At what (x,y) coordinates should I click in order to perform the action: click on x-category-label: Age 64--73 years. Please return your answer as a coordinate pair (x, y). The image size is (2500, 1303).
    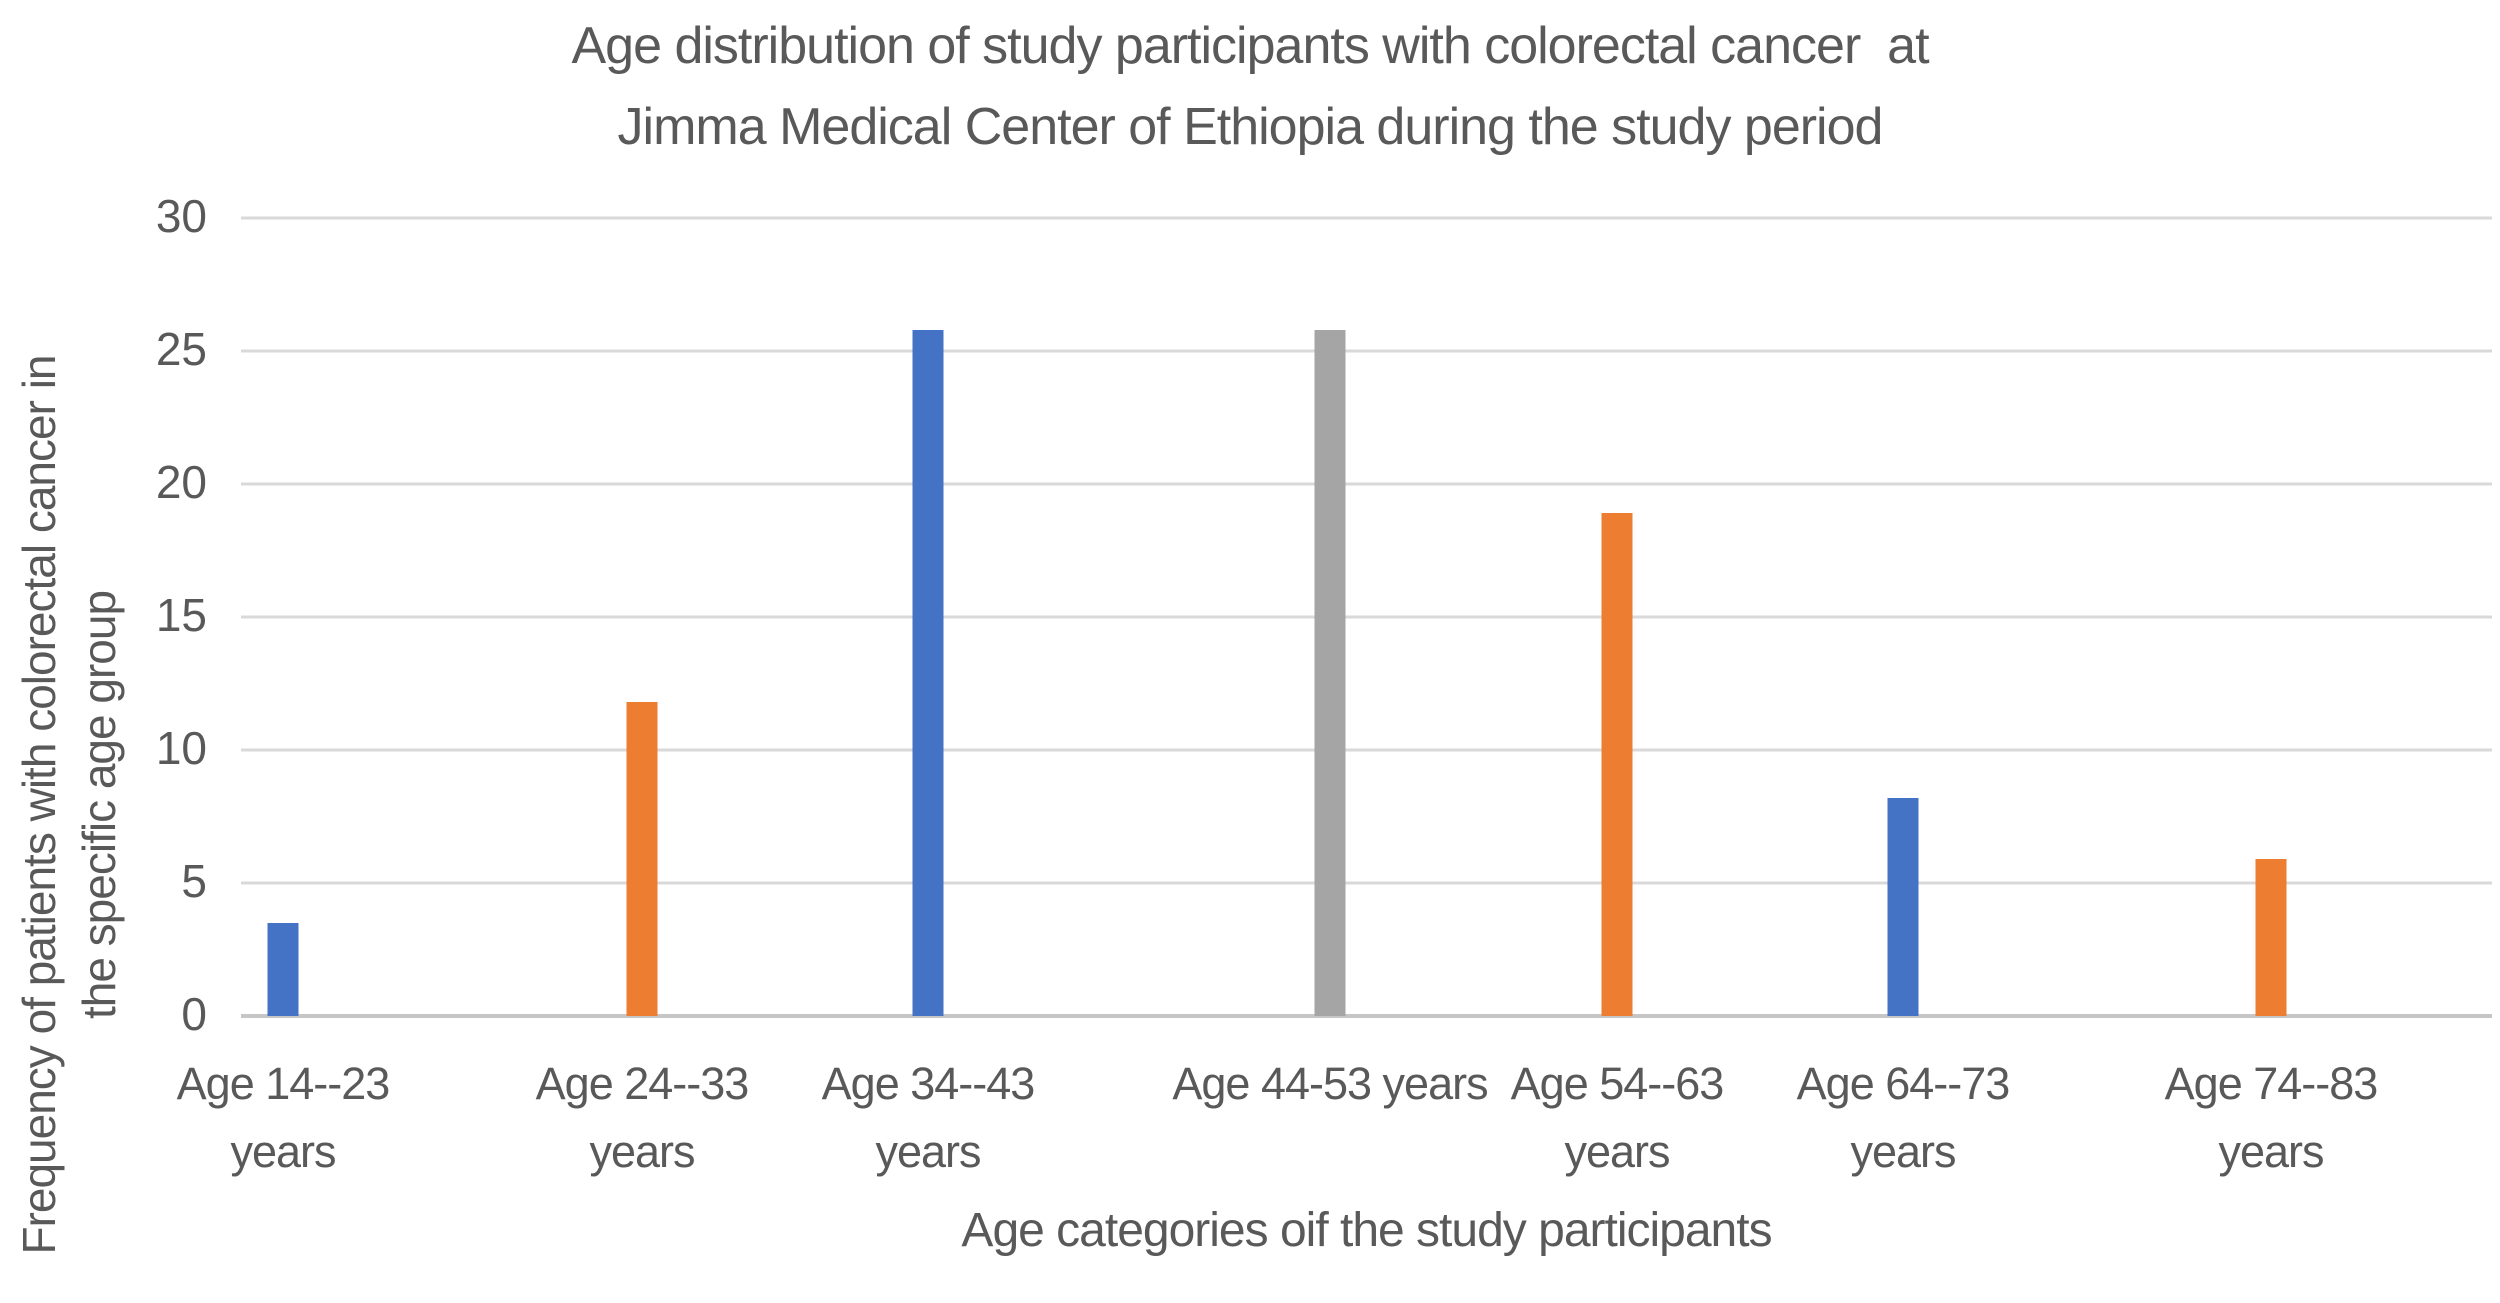
    Looking at the image, I should click on (1903, 1117).